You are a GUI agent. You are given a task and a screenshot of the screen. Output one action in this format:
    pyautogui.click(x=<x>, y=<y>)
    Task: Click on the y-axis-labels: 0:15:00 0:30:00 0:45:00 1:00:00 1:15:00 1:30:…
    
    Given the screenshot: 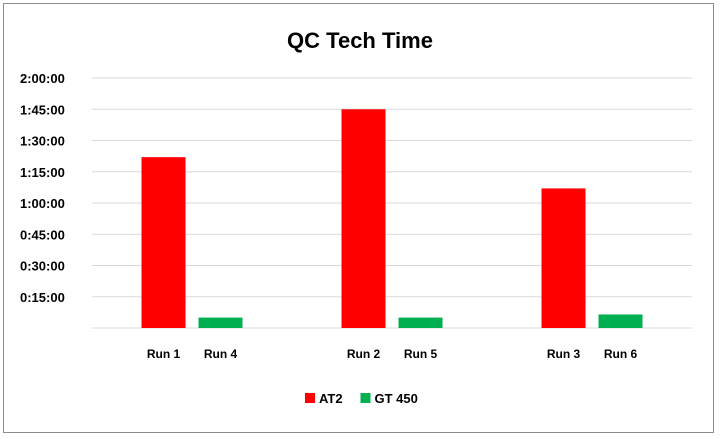 What is the action you would take?
    pyautogui.click(x=42, y=188)
    